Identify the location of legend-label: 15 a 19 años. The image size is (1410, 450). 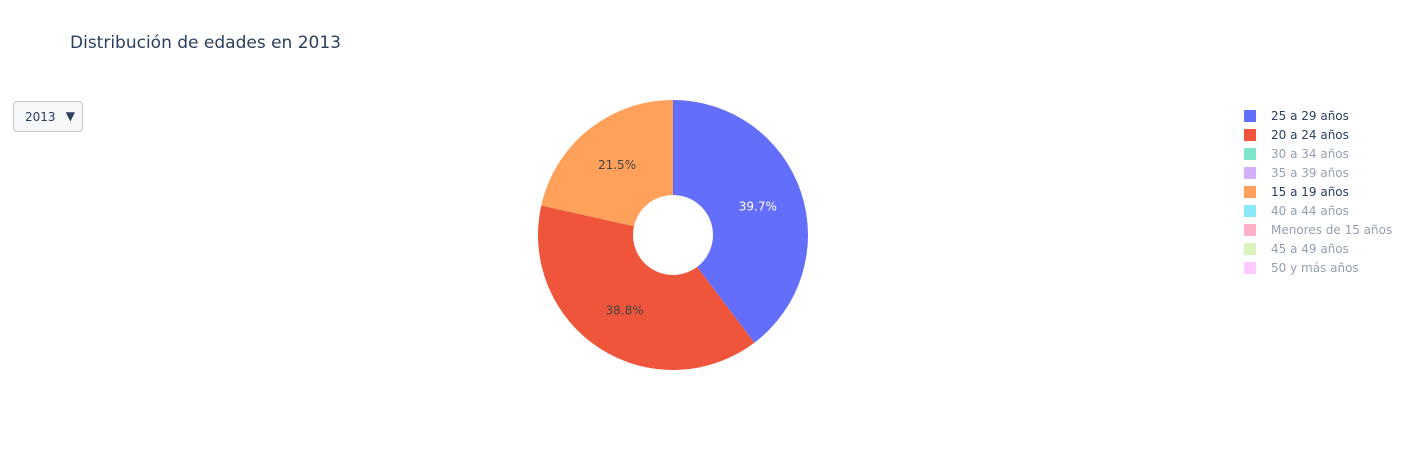
(1310, 191).